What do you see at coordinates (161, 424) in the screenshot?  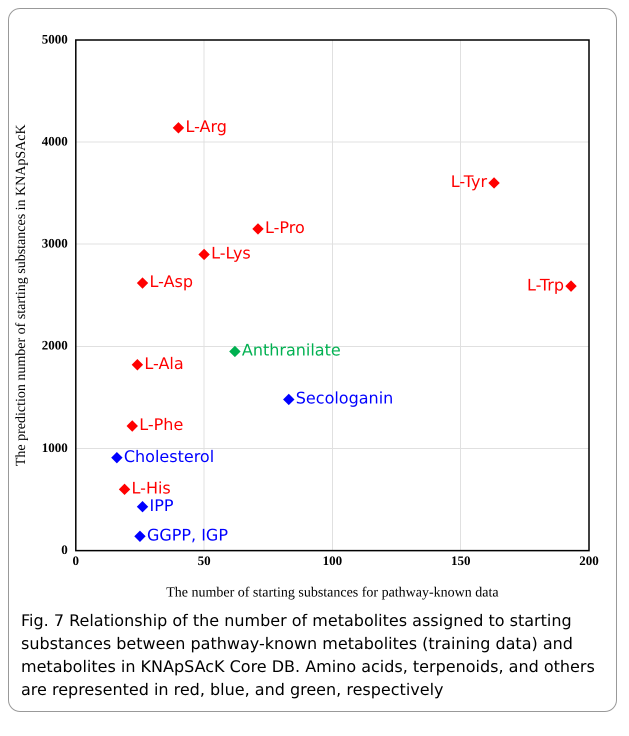 I see `annotation: L-Phe` at bounding box center [161, 424].